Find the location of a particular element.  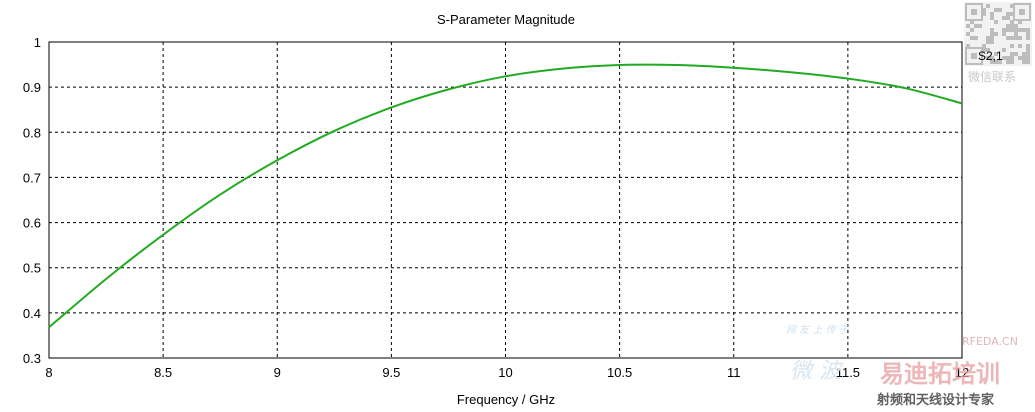

qr-code-image is located at coordinates (998, 34).